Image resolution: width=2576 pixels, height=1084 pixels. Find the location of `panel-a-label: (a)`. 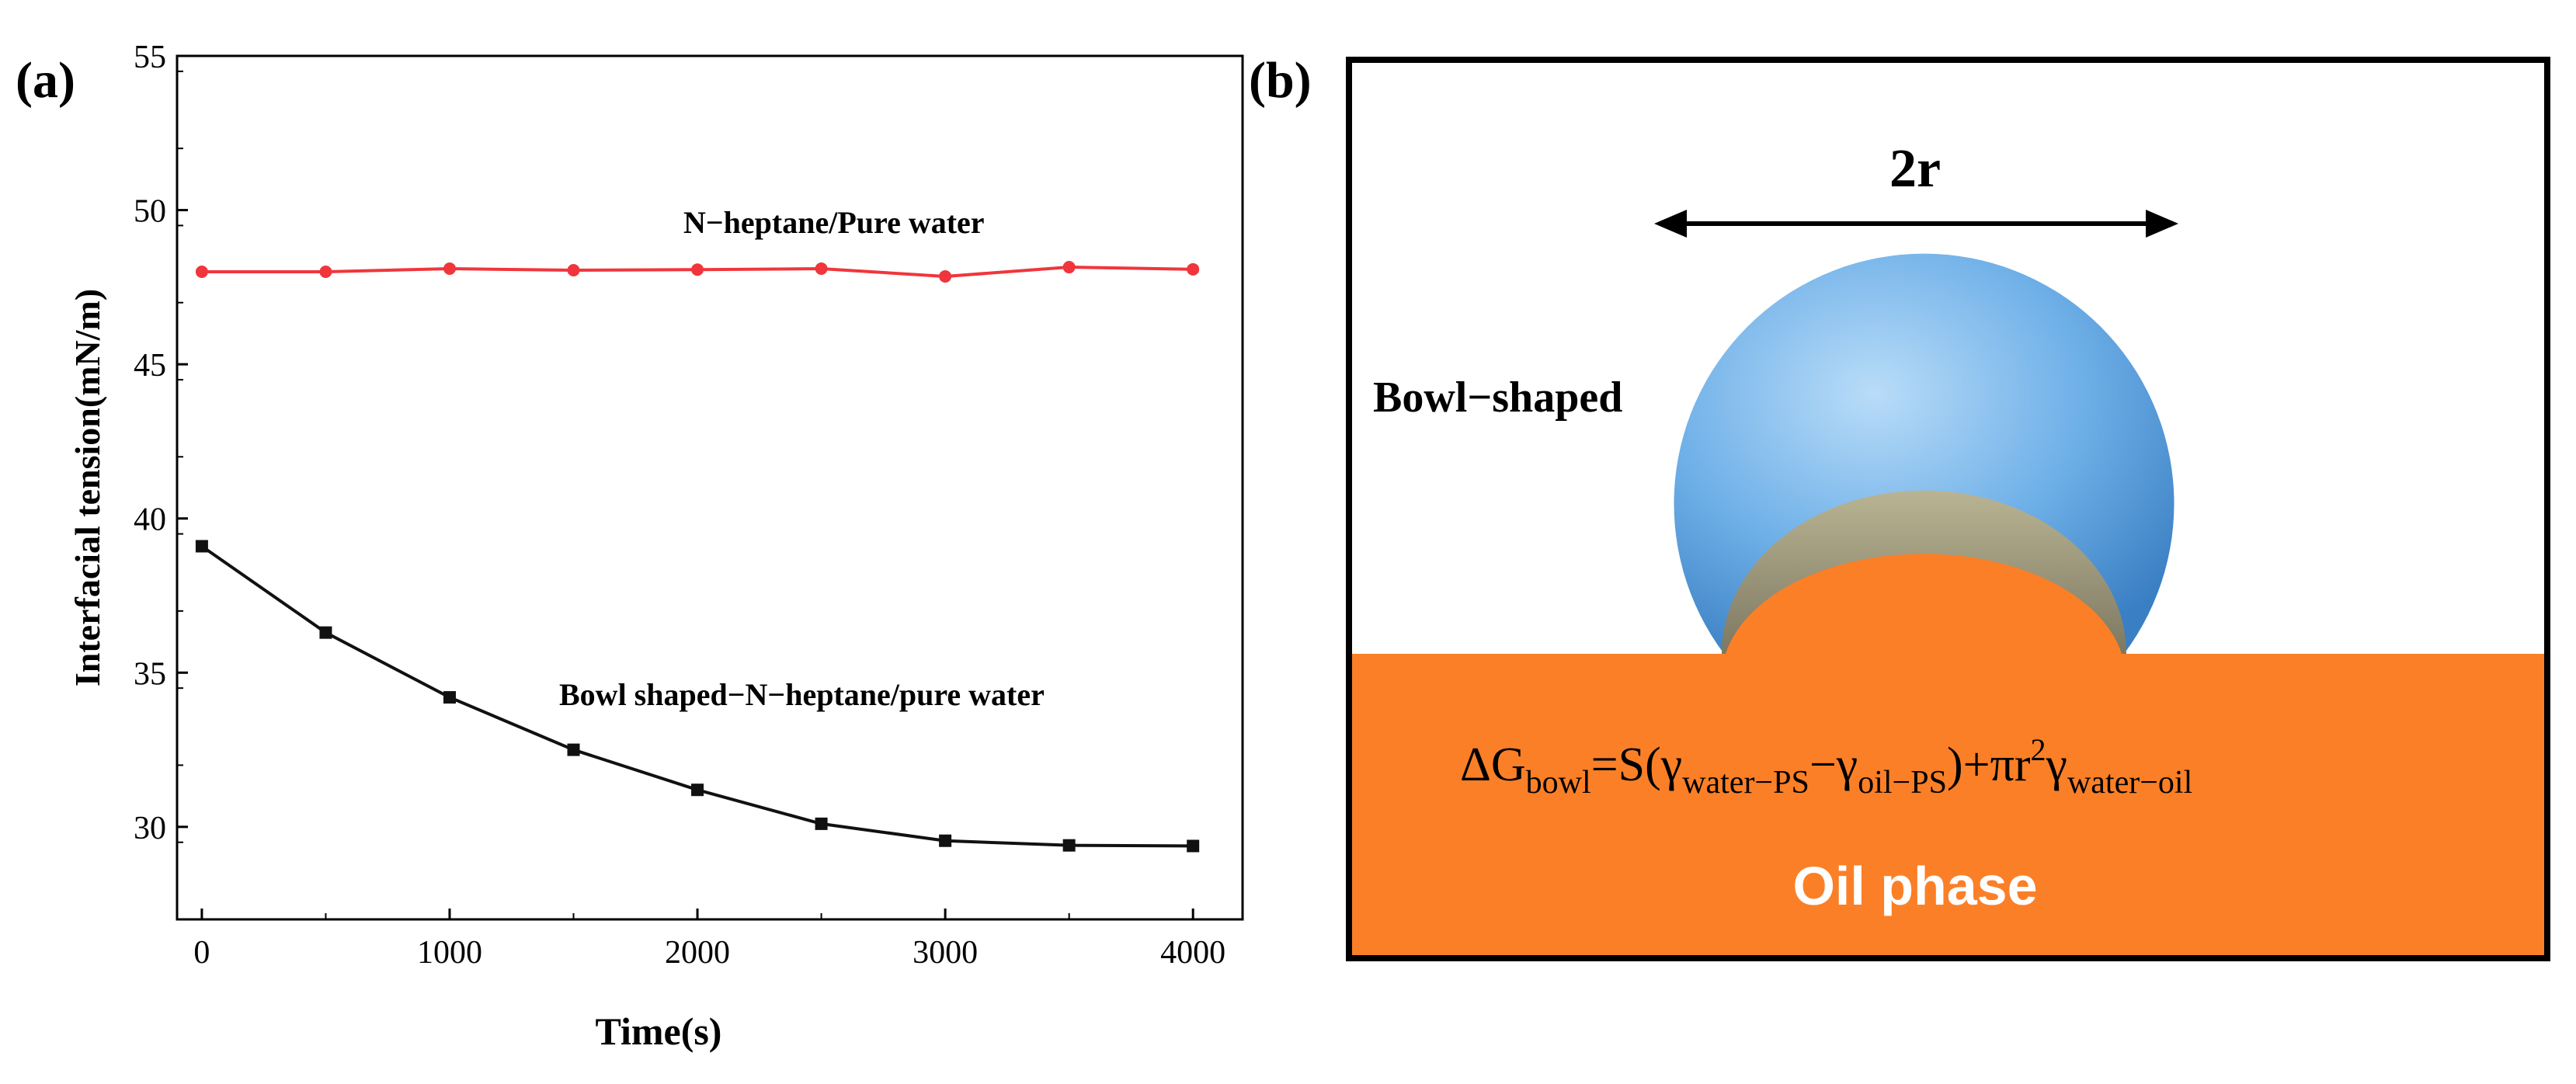

panel-a-label: (a) is located at coordinates (45, 80).